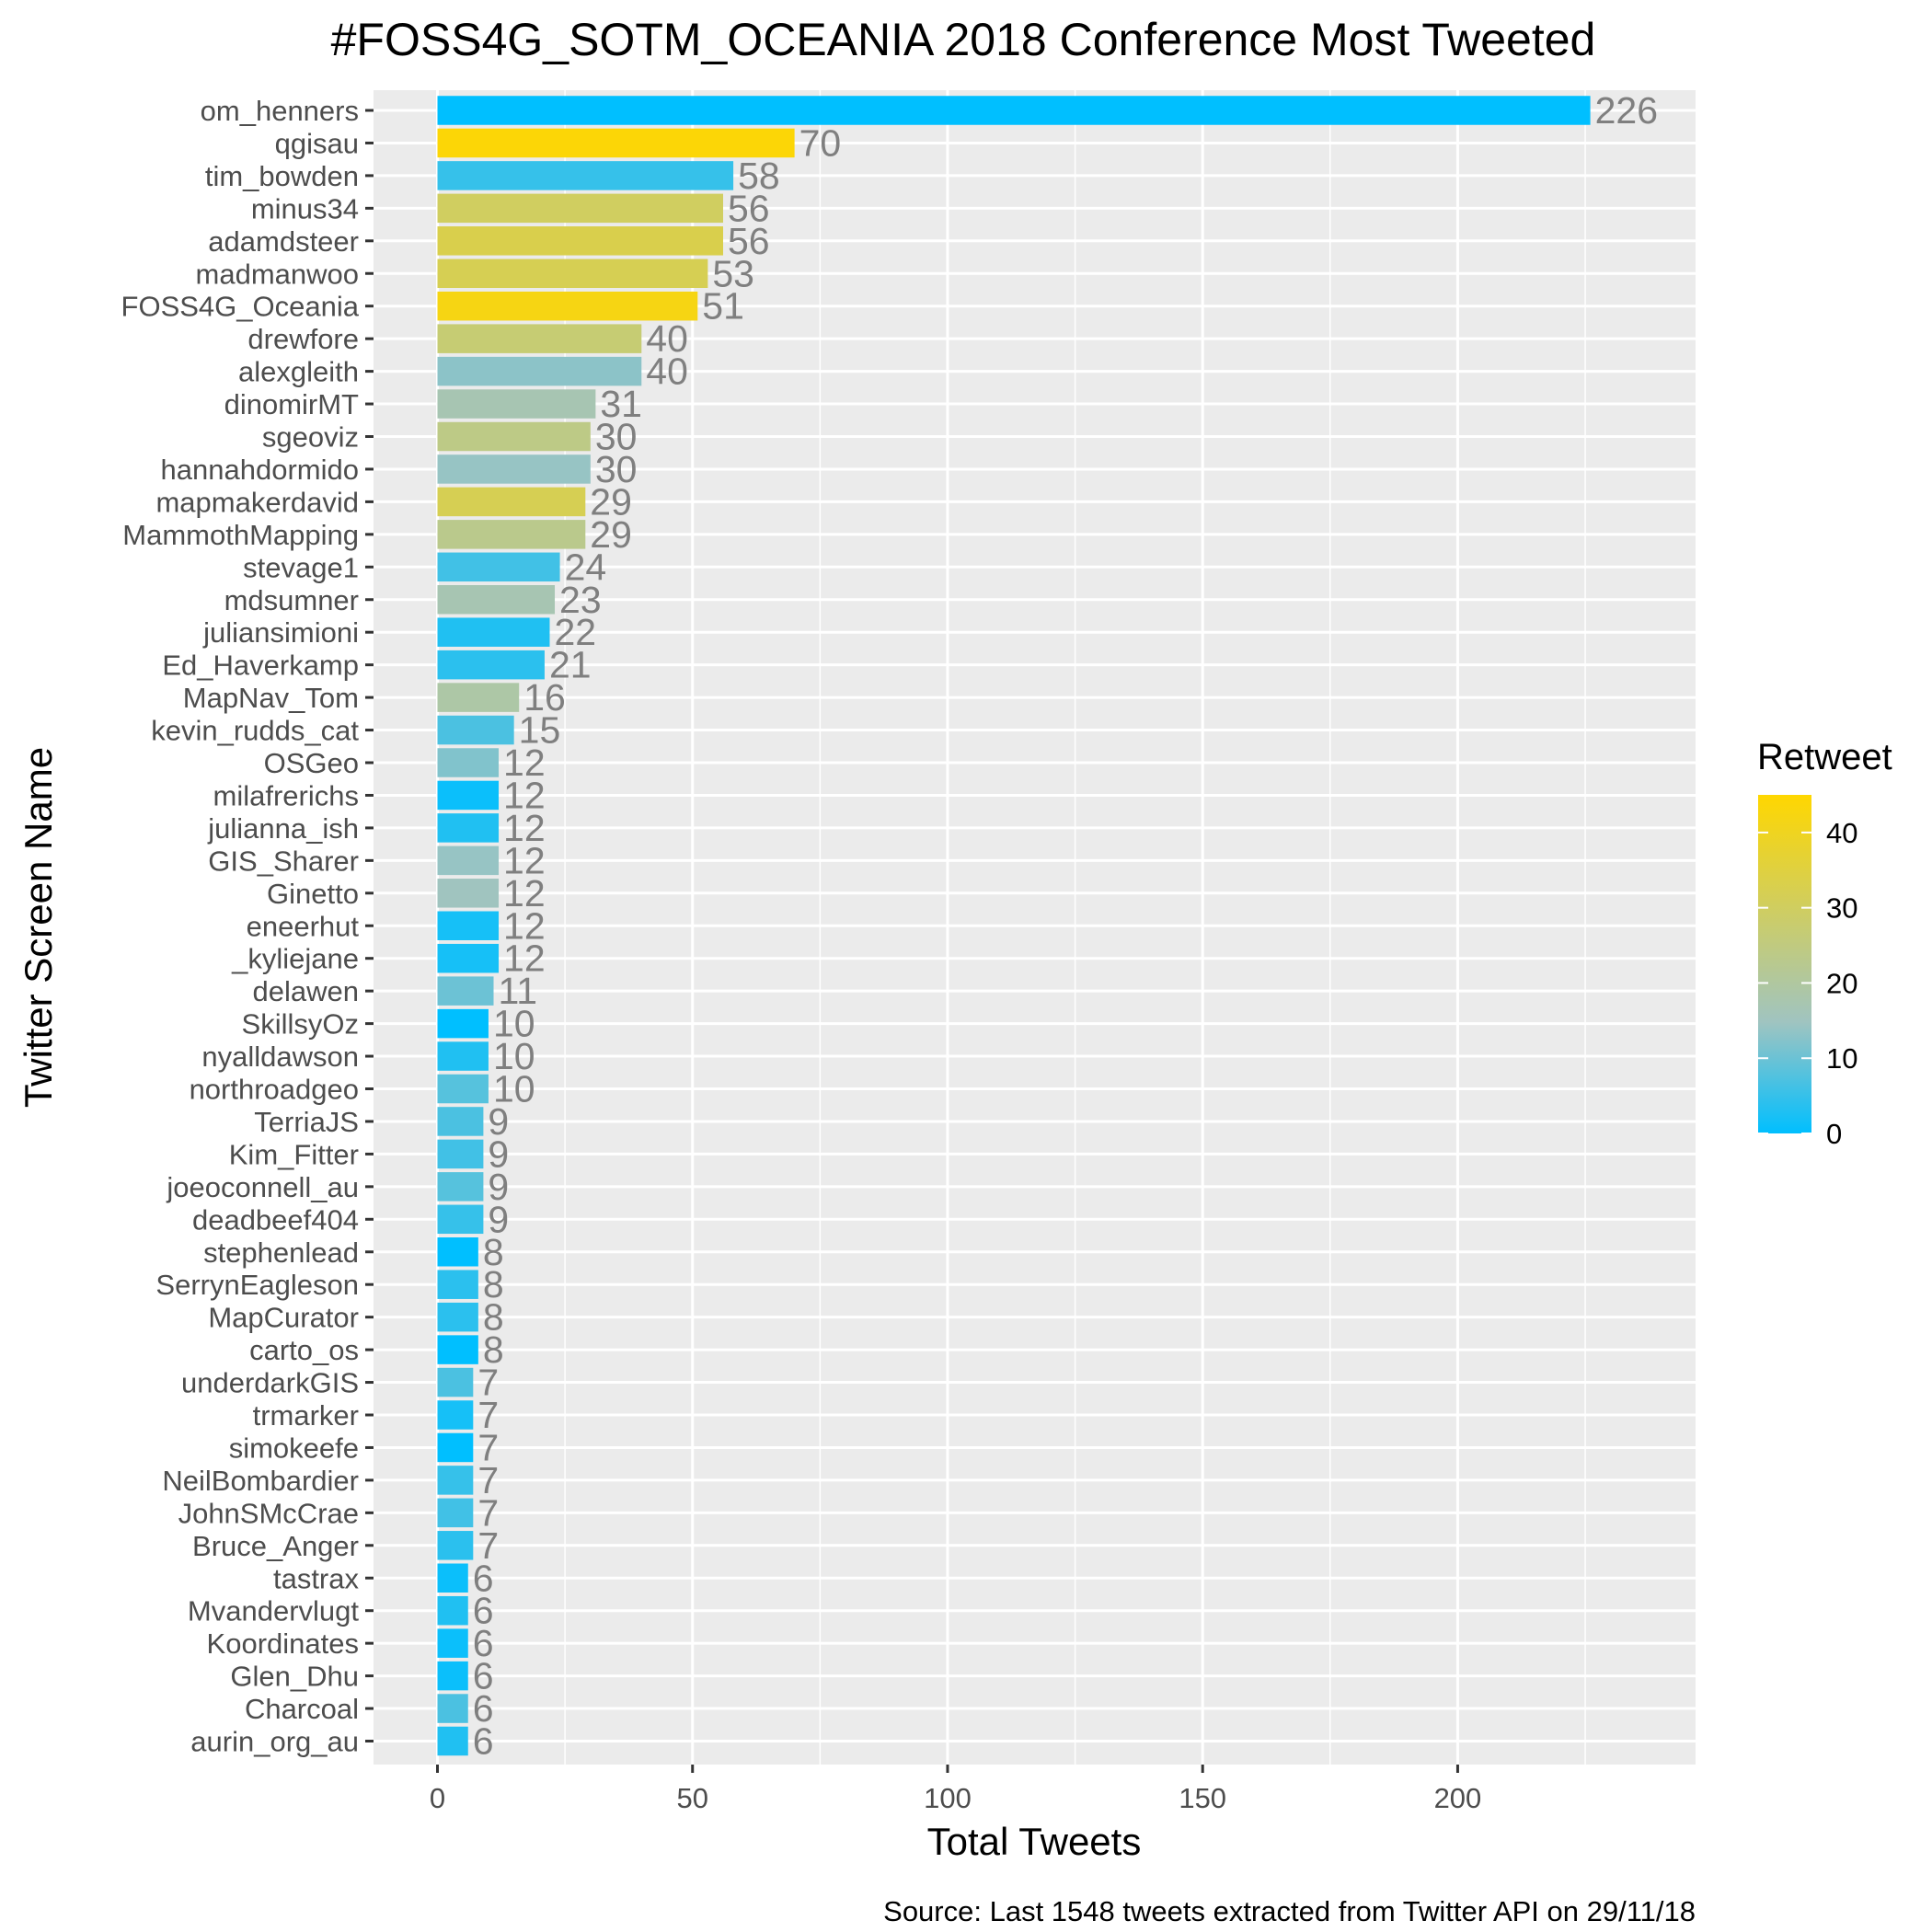 The height and width of the screenshot is (1932, 1932). I want to click on data-label: 58, so click(759, 176).